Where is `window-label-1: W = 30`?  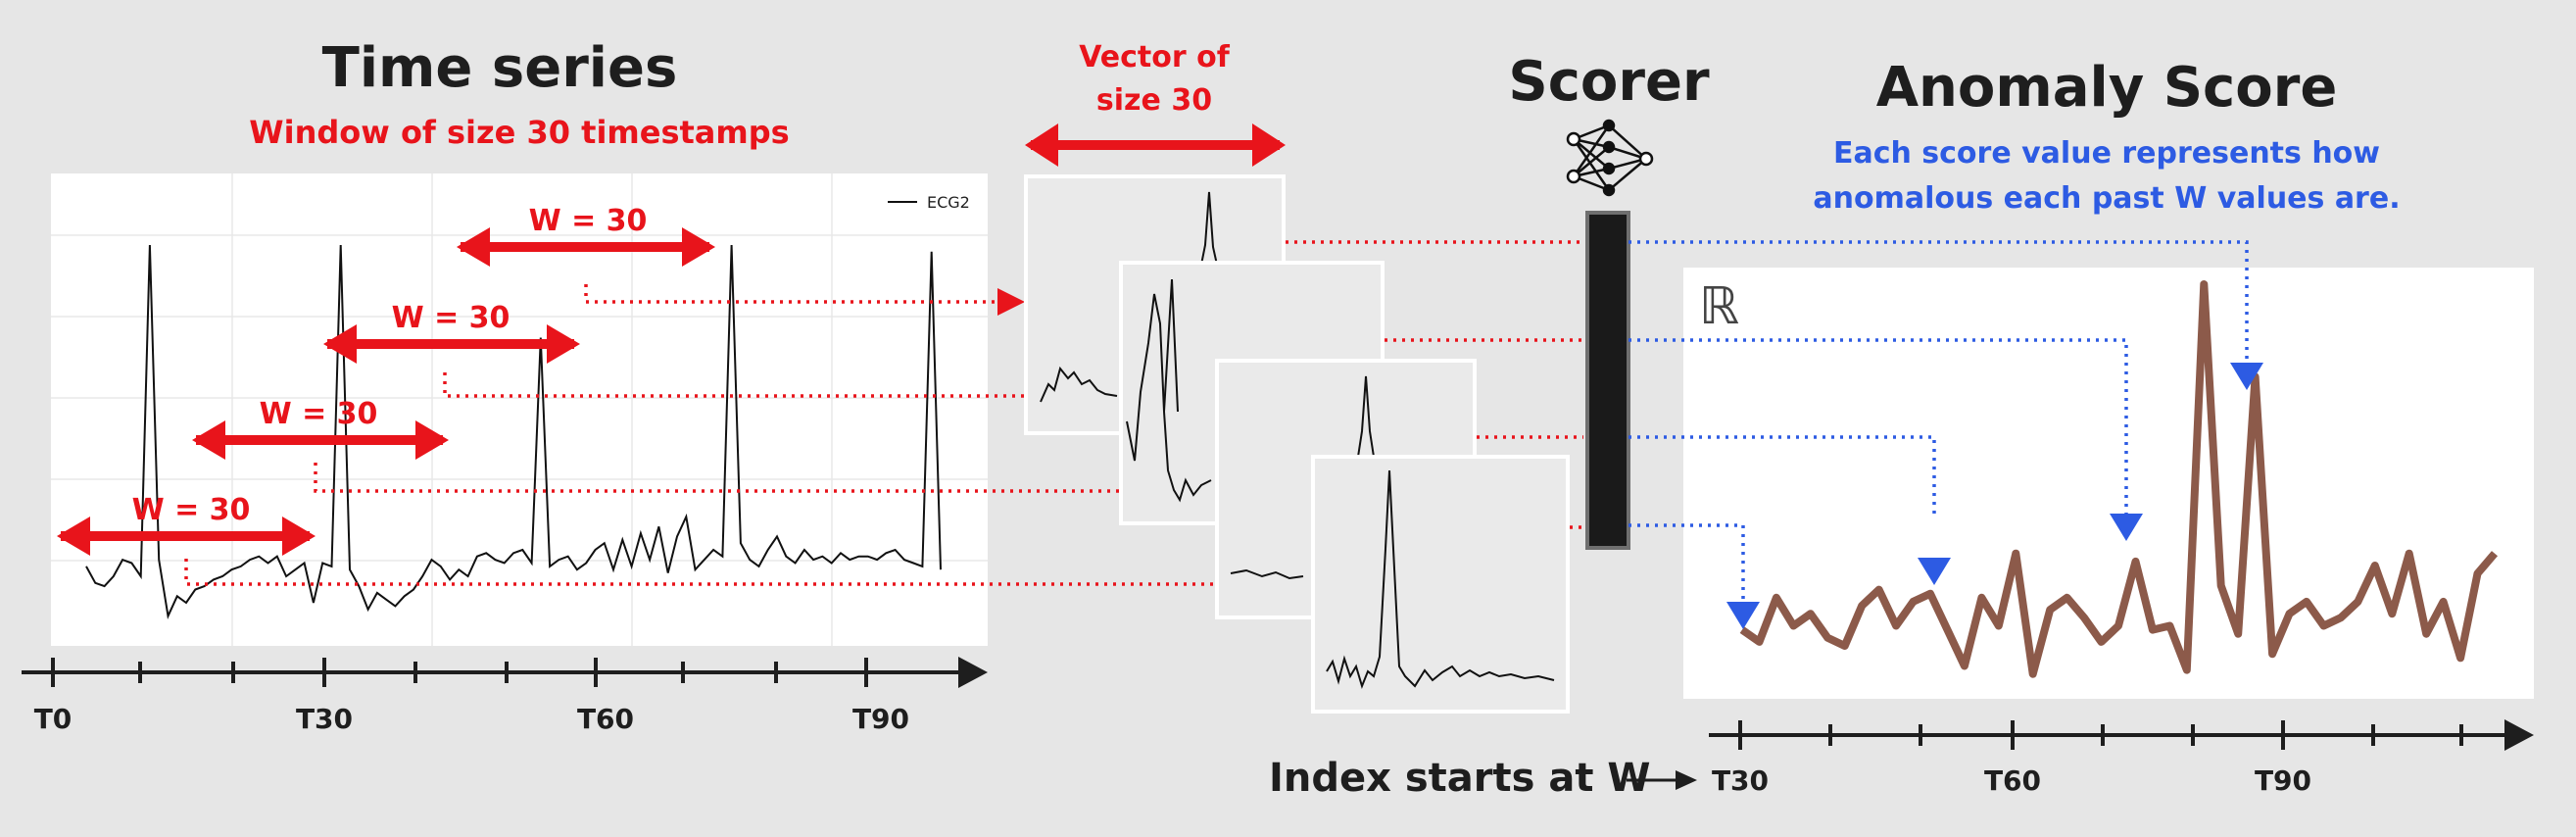
window-label-1: W = 30 is located at coordinates (191, 510).